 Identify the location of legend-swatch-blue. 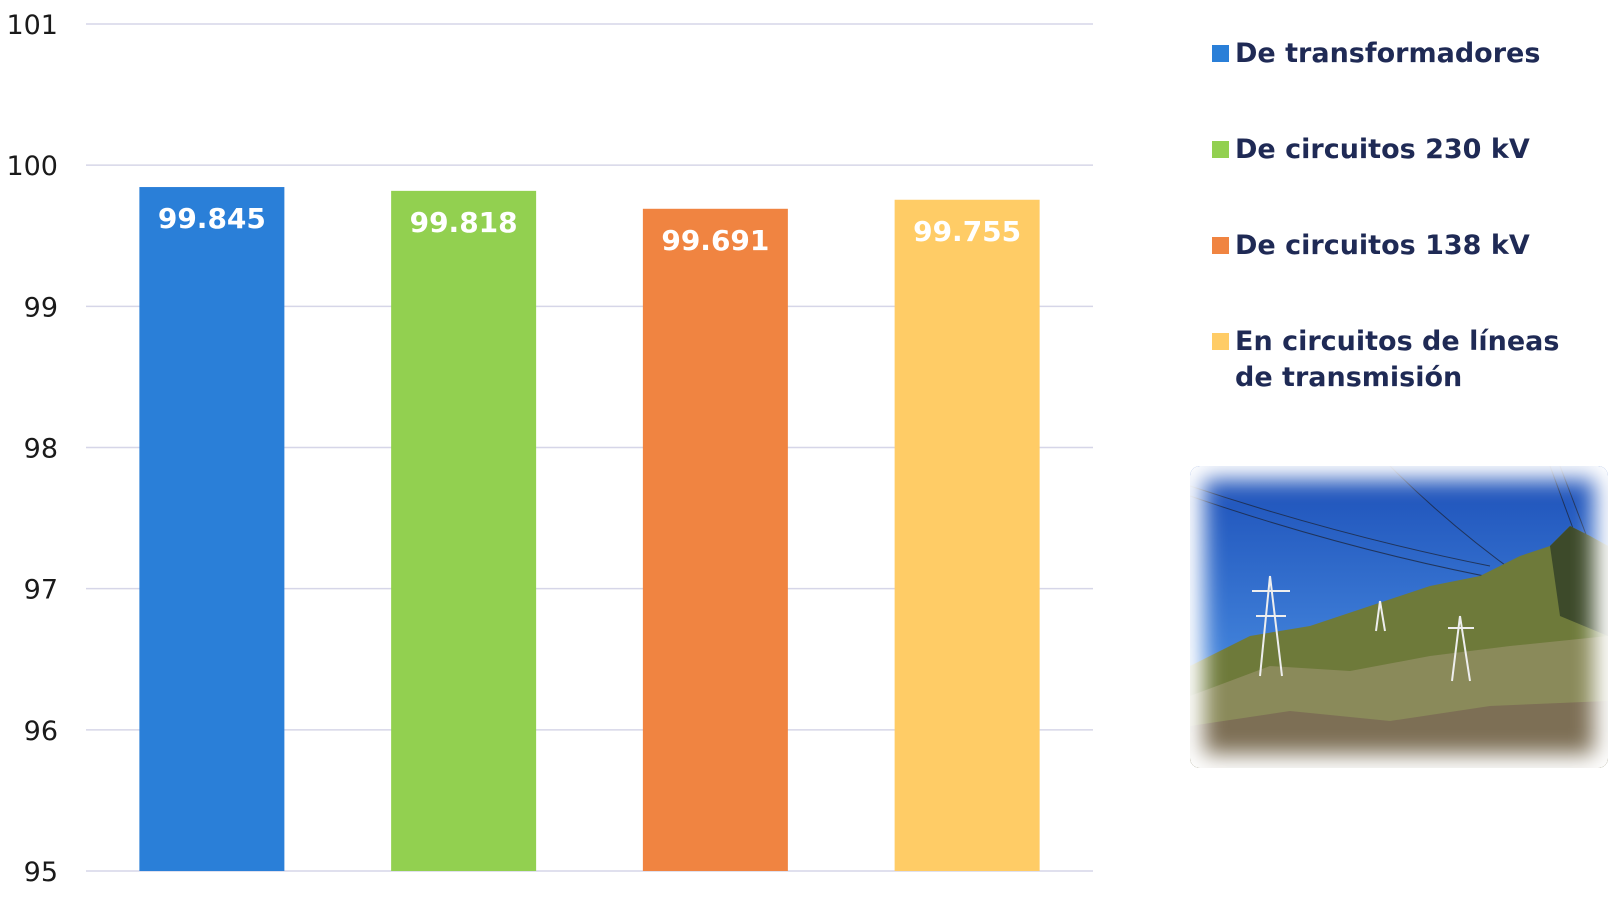
(1220, 53).